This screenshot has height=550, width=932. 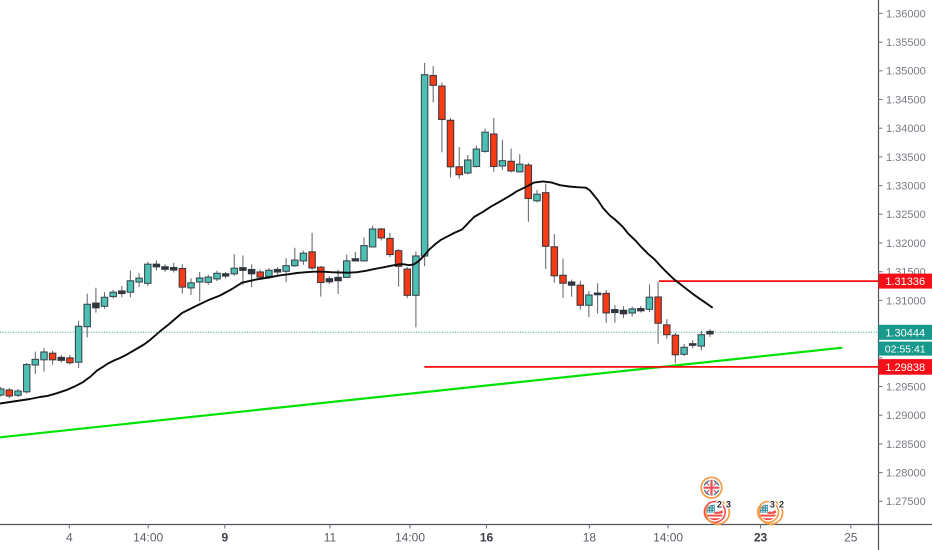 I want to click on svg-text: 25, so click(x=851, y=538).